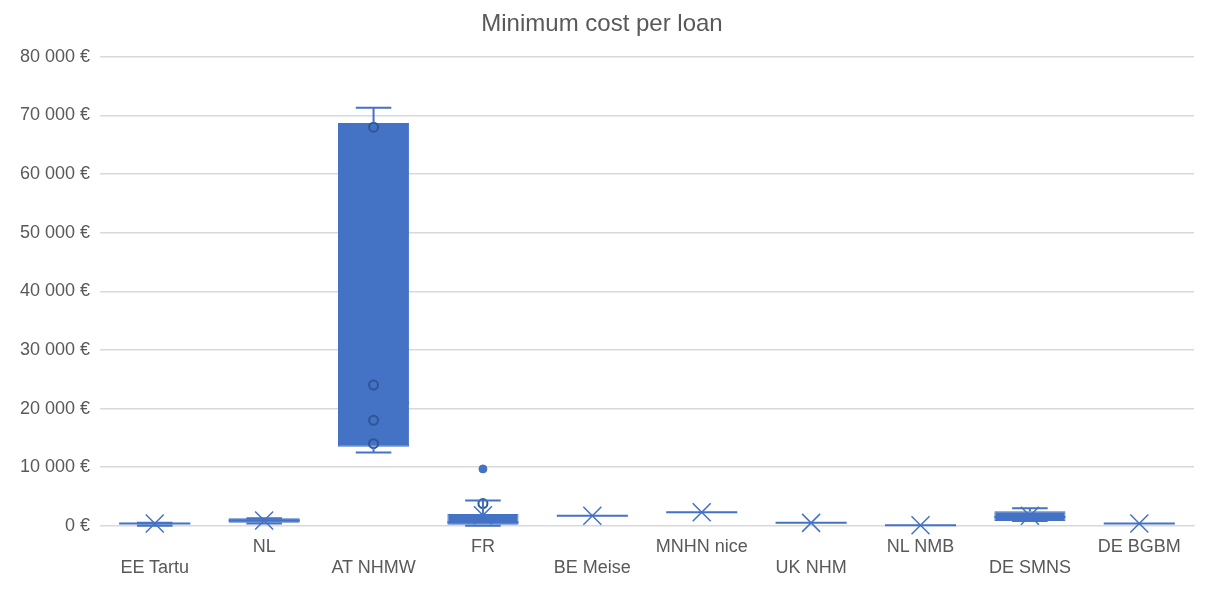 This screenshot has width=1214, height=594. I want to click on x-tick-label: DE SMNS, so click(1029, 567).